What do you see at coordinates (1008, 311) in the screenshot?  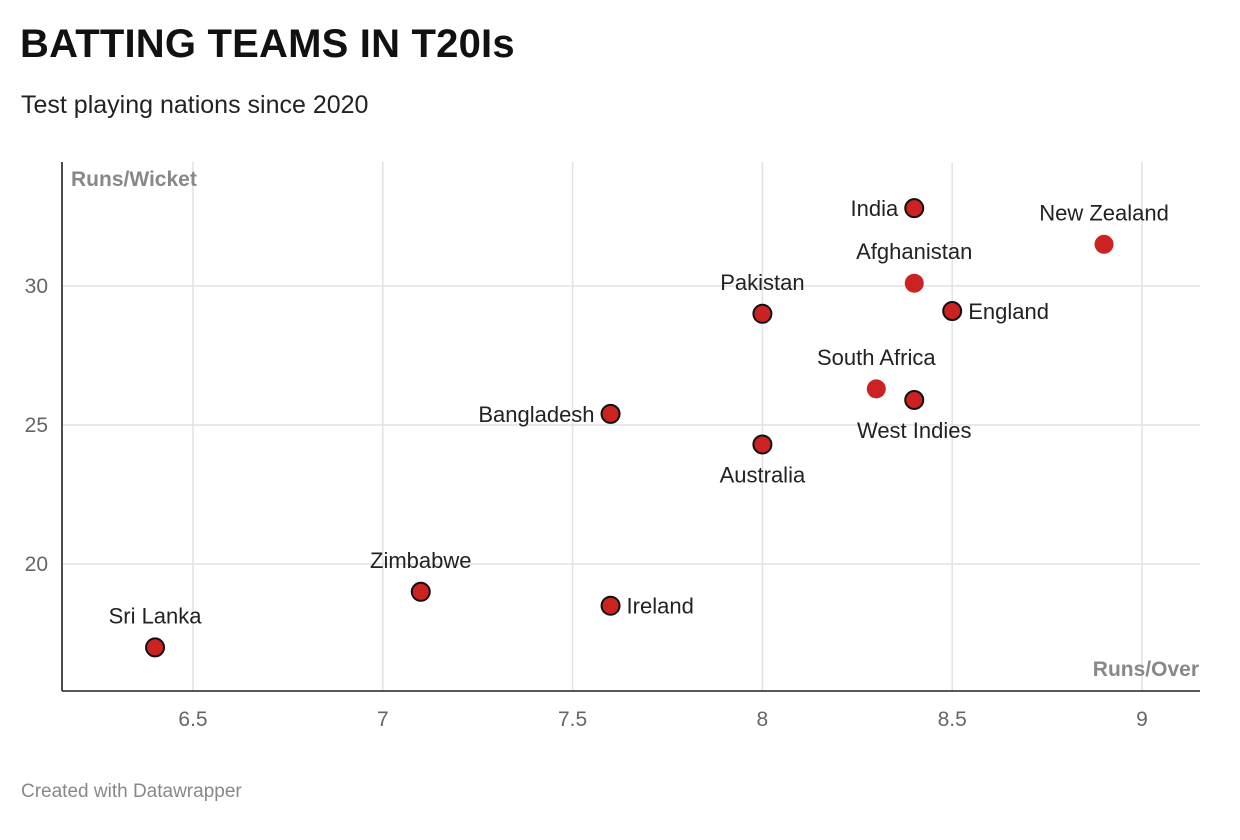 I see `data-point-label: England` at bounding box center [1008, 311].